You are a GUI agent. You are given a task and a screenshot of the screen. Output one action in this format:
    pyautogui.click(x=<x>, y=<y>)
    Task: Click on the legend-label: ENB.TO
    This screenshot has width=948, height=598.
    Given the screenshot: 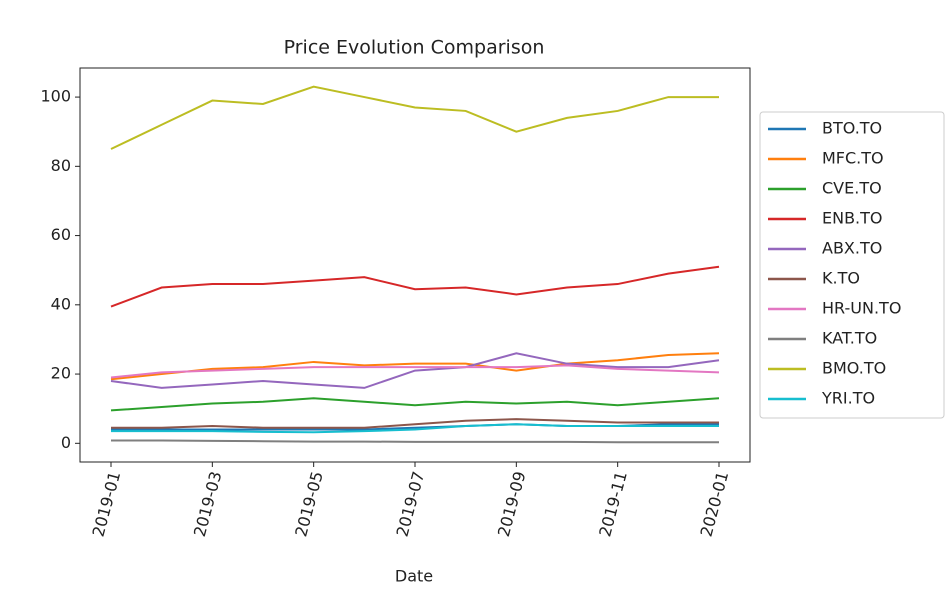 What is the action you would take?
    pyautogui.click(x=852, y=218)
    